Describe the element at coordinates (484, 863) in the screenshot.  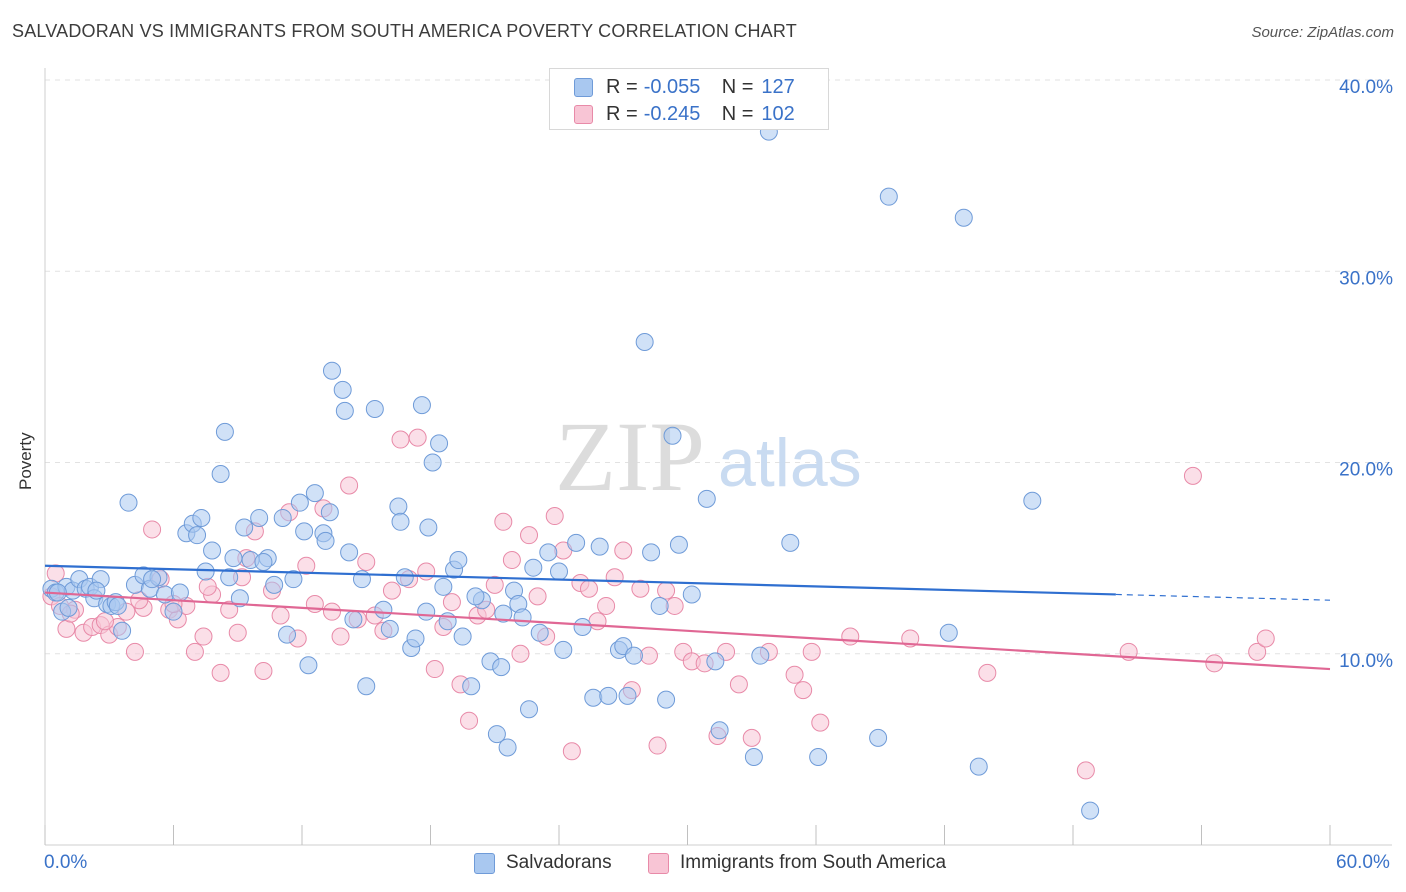
I see `legend-swatch-salvadorans` at that location.